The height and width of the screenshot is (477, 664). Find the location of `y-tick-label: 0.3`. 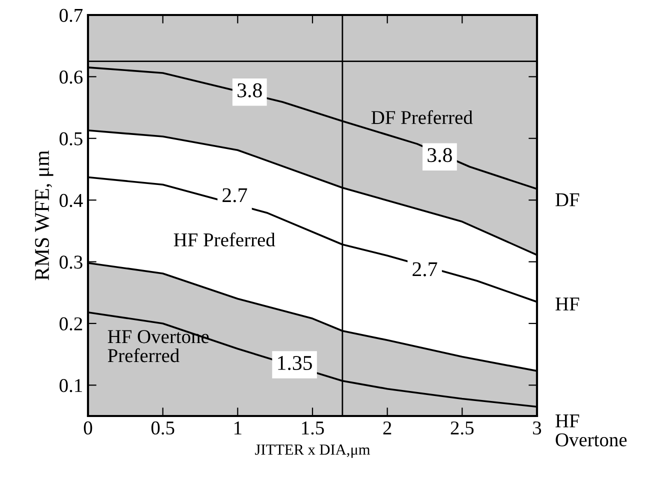

y-tick-label: 0.3 is located at coordinates (71, 262).